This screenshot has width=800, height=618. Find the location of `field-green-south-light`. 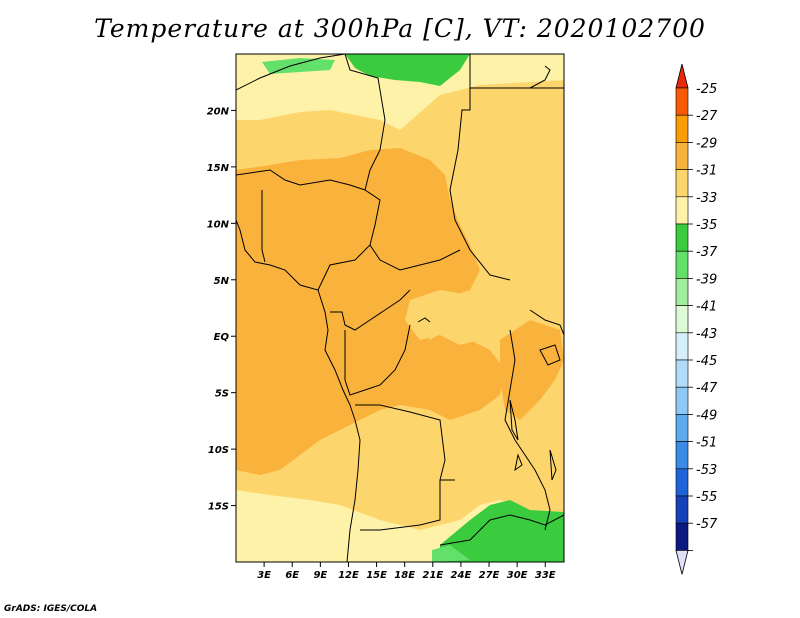

field-green-south-light is located at coordinates (451, 553).